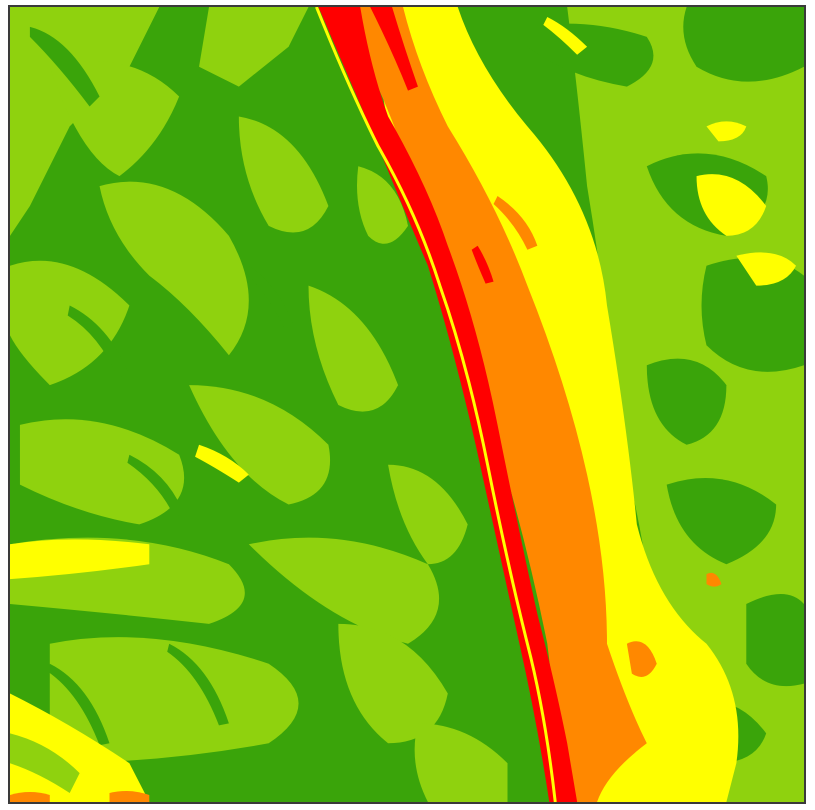 The width and height of the screenshot is (815, 810). What do you see at coordinates (45, 763) in the screenshot?
I see `yellow-bottom-left-inner` at bounding box center [45, 763].